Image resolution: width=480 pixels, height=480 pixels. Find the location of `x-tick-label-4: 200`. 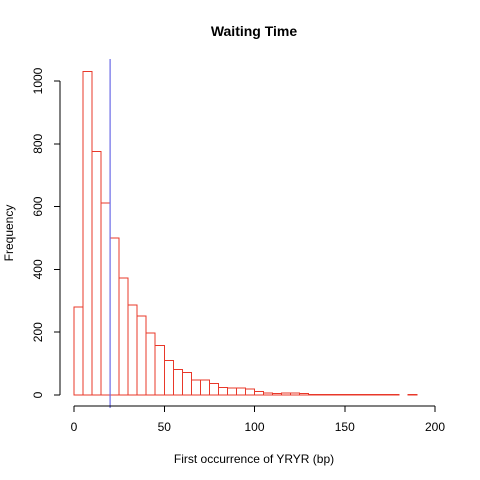

x-tick-label-4: 200 is located at coordinates (435, 427).